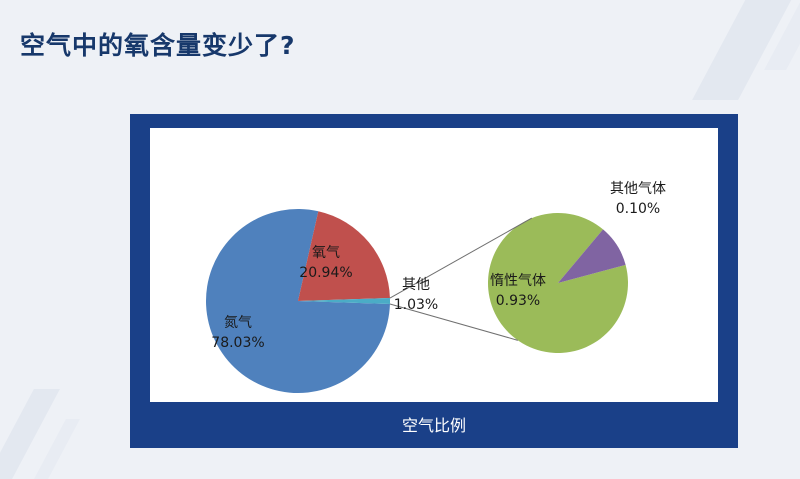  What do you see at coordinates (416, 295) in the screenshot?
I see `data-label-other: 其他 1.03%` at bounding box center [416, 295].